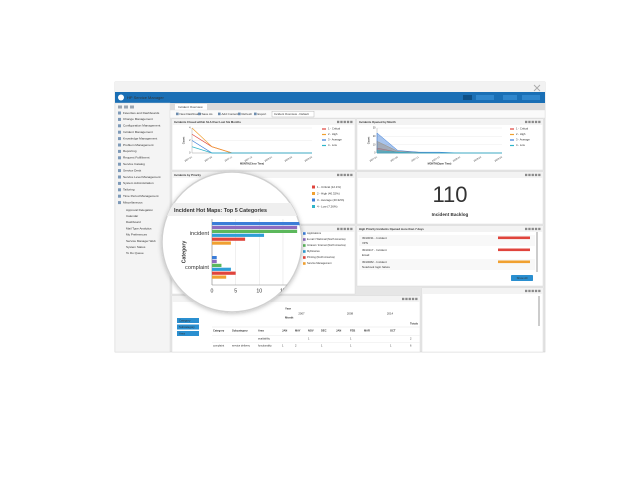 This screenshot has height=480, width=640. Describe the element at coordinates (191, 114) in the screenshot. I see `toolbar-button: New Dashboard` at that location.